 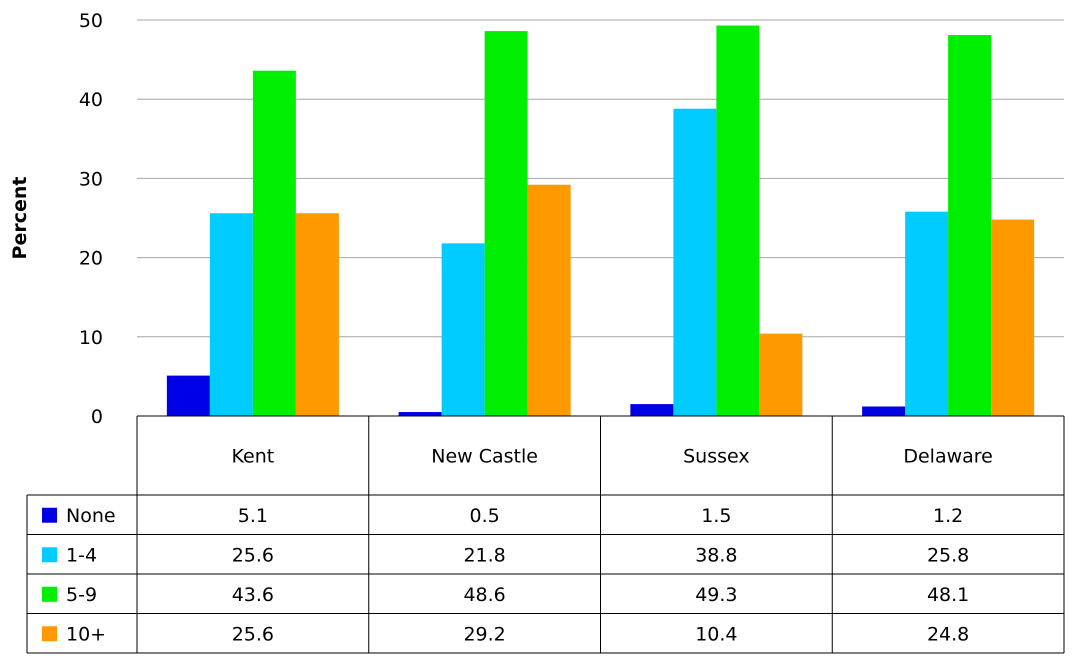 What do you see at coordinates (948, 516) in the screenshot?
I see `data-value: 1.2` at bounding box center [948, 516].